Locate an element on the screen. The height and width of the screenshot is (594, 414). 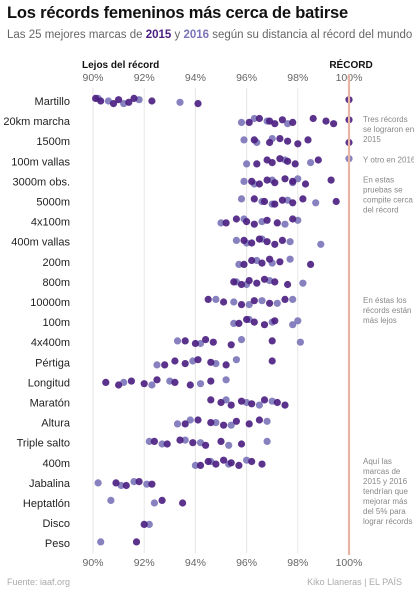
x-tick-bottom-98: 98% is located at coordinates (297, 563).